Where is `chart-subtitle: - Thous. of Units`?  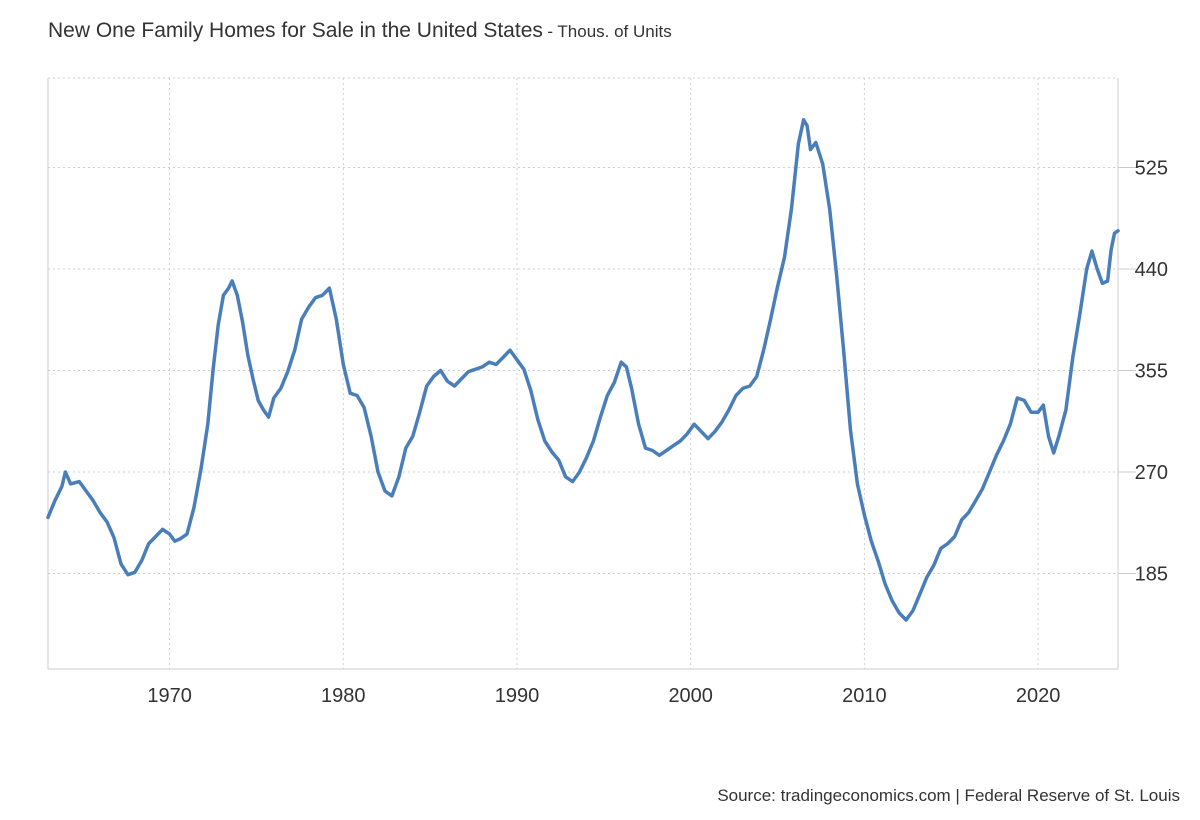 chart-subtitle: - Thous. of Units is located at coordinates (609, 31).